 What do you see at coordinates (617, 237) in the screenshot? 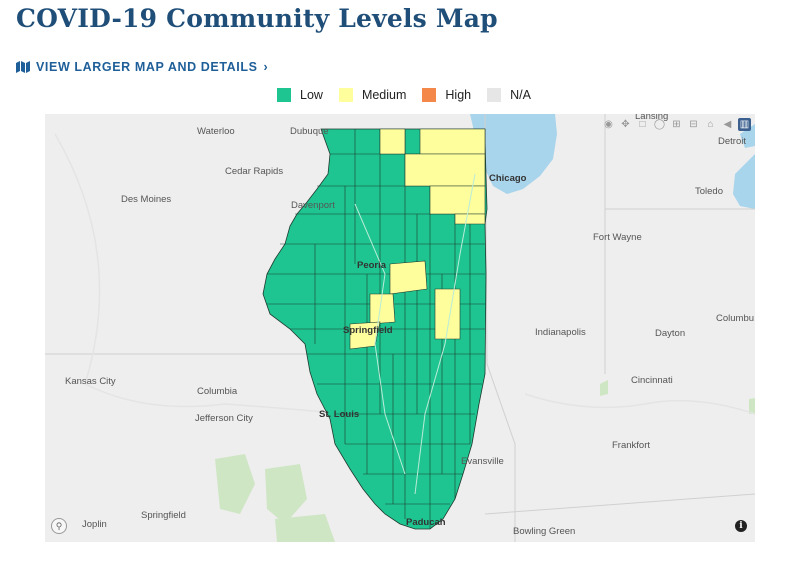
I see `city-label-fort-wayne: Fort Wayne` at bounding box center [617, 237].